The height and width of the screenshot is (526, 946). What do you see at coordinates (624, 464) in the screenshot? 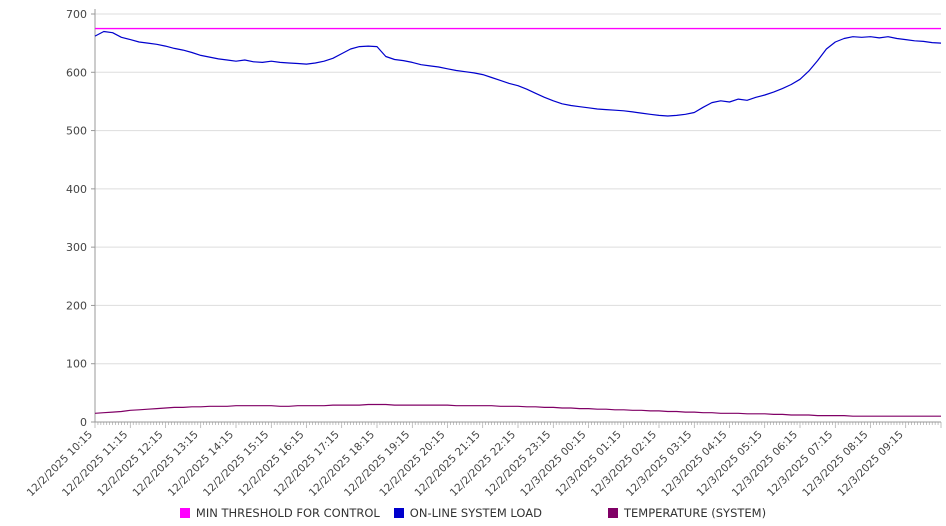
I see `x-tick-label: 12/3/2025 02:15` at bounding box center [624, 464].